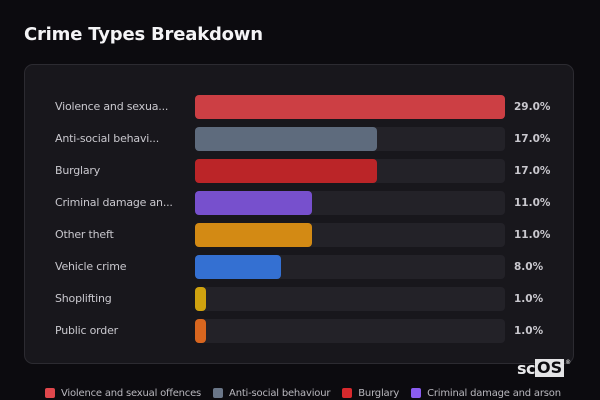  I want to click on legend-item: Criminal damage and arson, so click(486, 393).